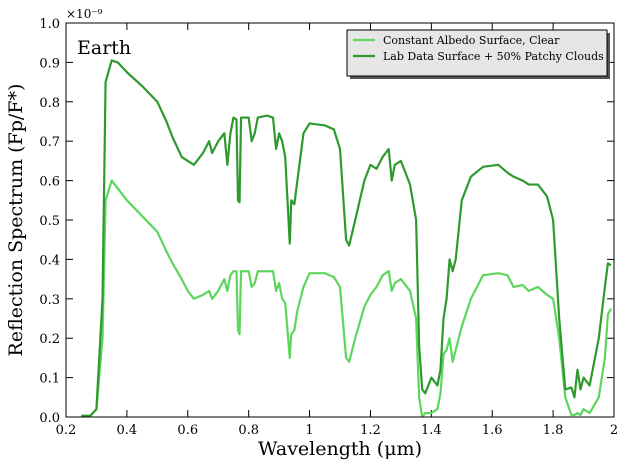 The image size is (627, 467). What do you see at coordinates (16, 220) in the screenshot?
I see `y-axis-label: Reflection Spectrum (Fp/F*)` at bounding box center [16, 220].